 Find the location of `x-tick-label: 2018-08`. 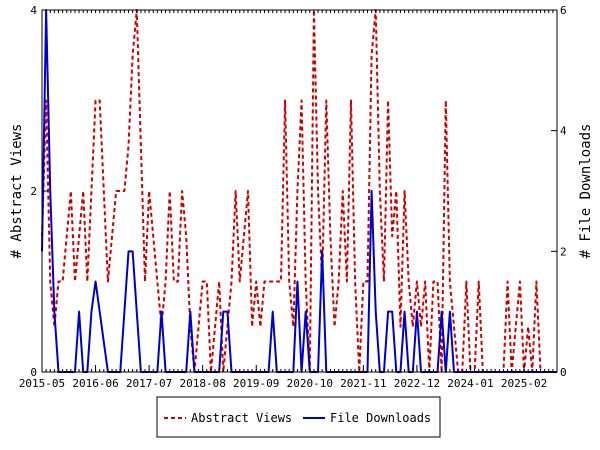

x-tick-label: 2018-08 is located at coordinates (203, 383).